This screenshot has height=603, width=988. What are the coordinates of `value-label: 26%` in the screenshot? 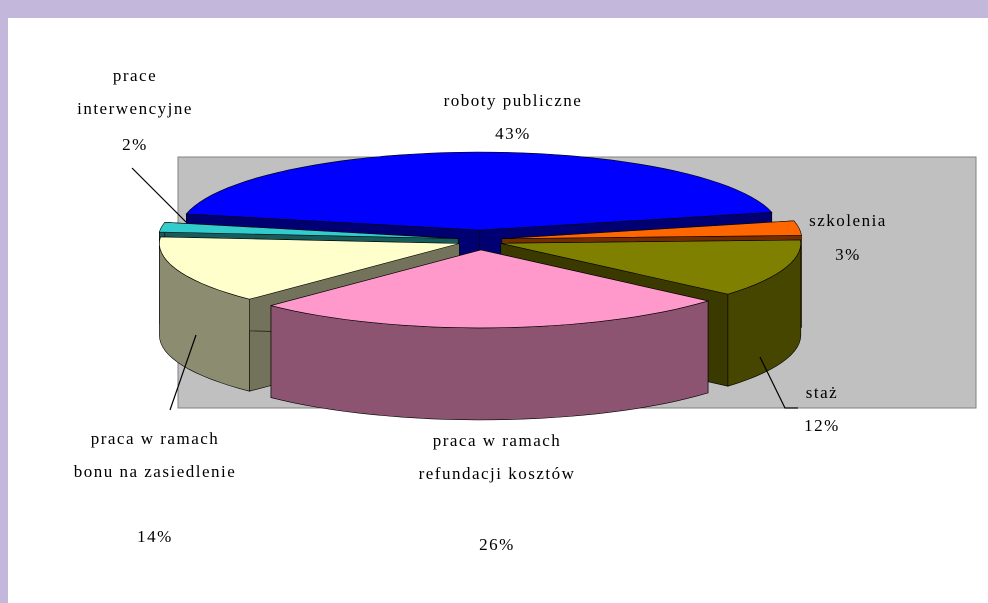 It's located at (497, 544).